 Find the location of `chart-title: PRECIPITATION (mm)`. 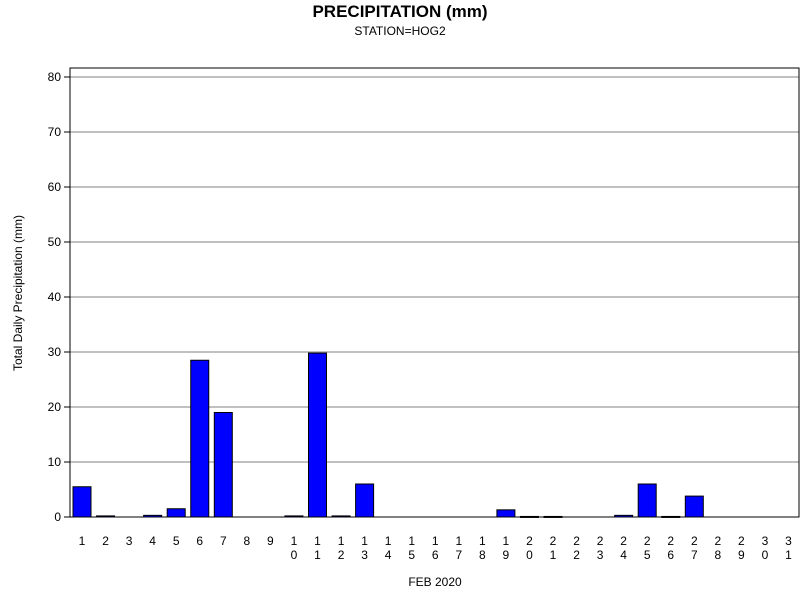

chart-title: PRECIPITATION (mm) is located at coordinates (399, 11).